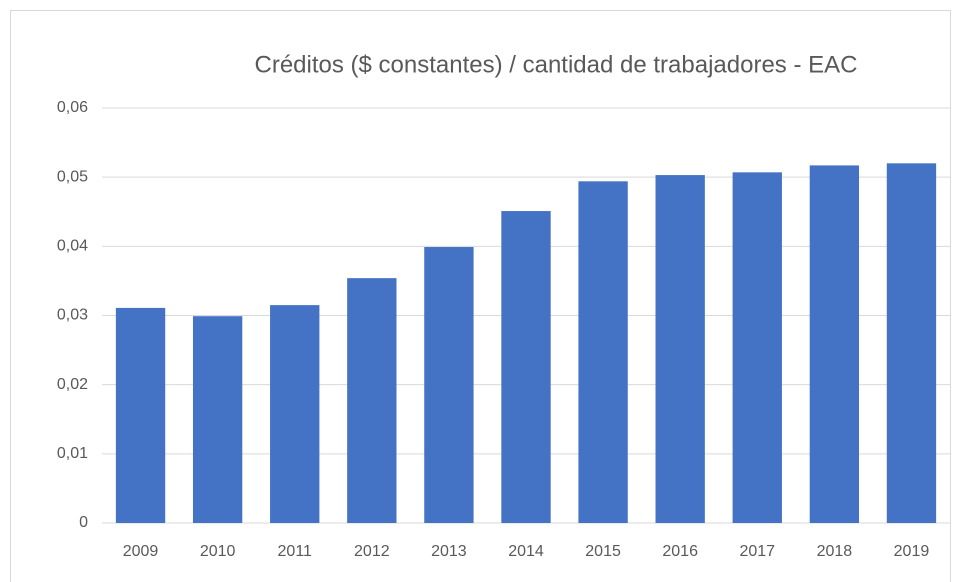 The height and width of the screenshot is (582, 956). I want to click on y-tick-label: 0,04, so click(72, 246).